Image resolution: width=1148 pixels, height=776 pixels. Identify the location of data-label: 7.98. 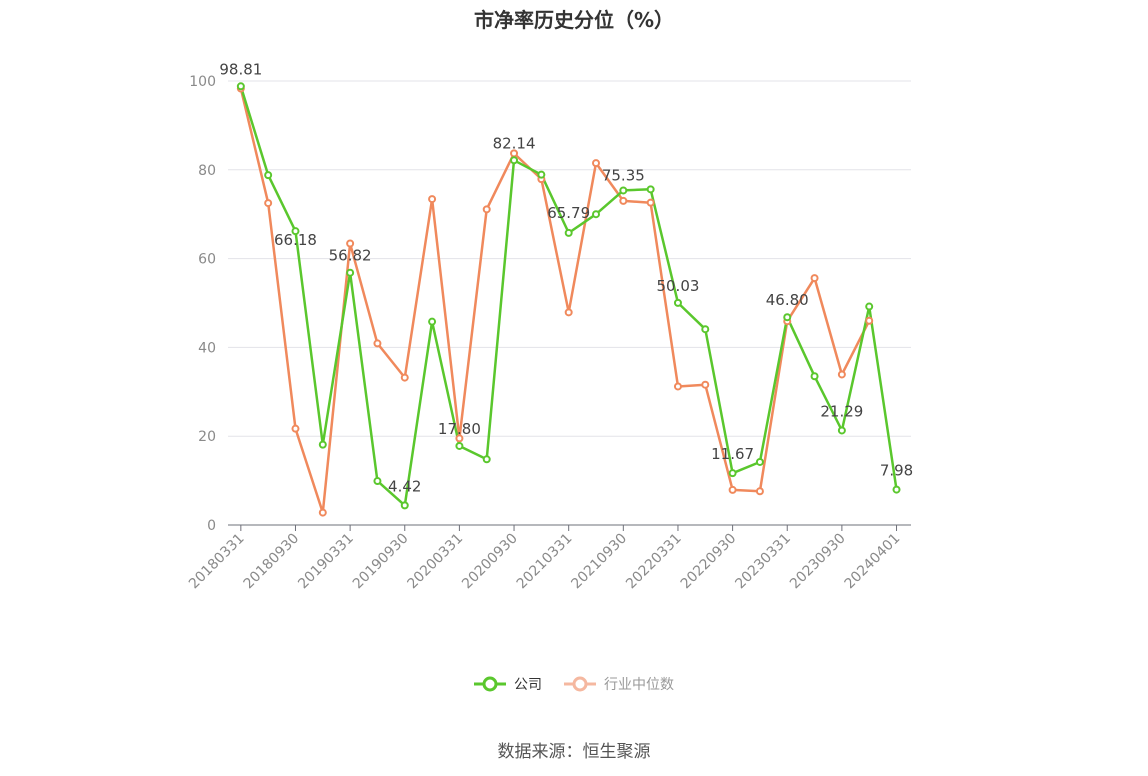
(896, 471).